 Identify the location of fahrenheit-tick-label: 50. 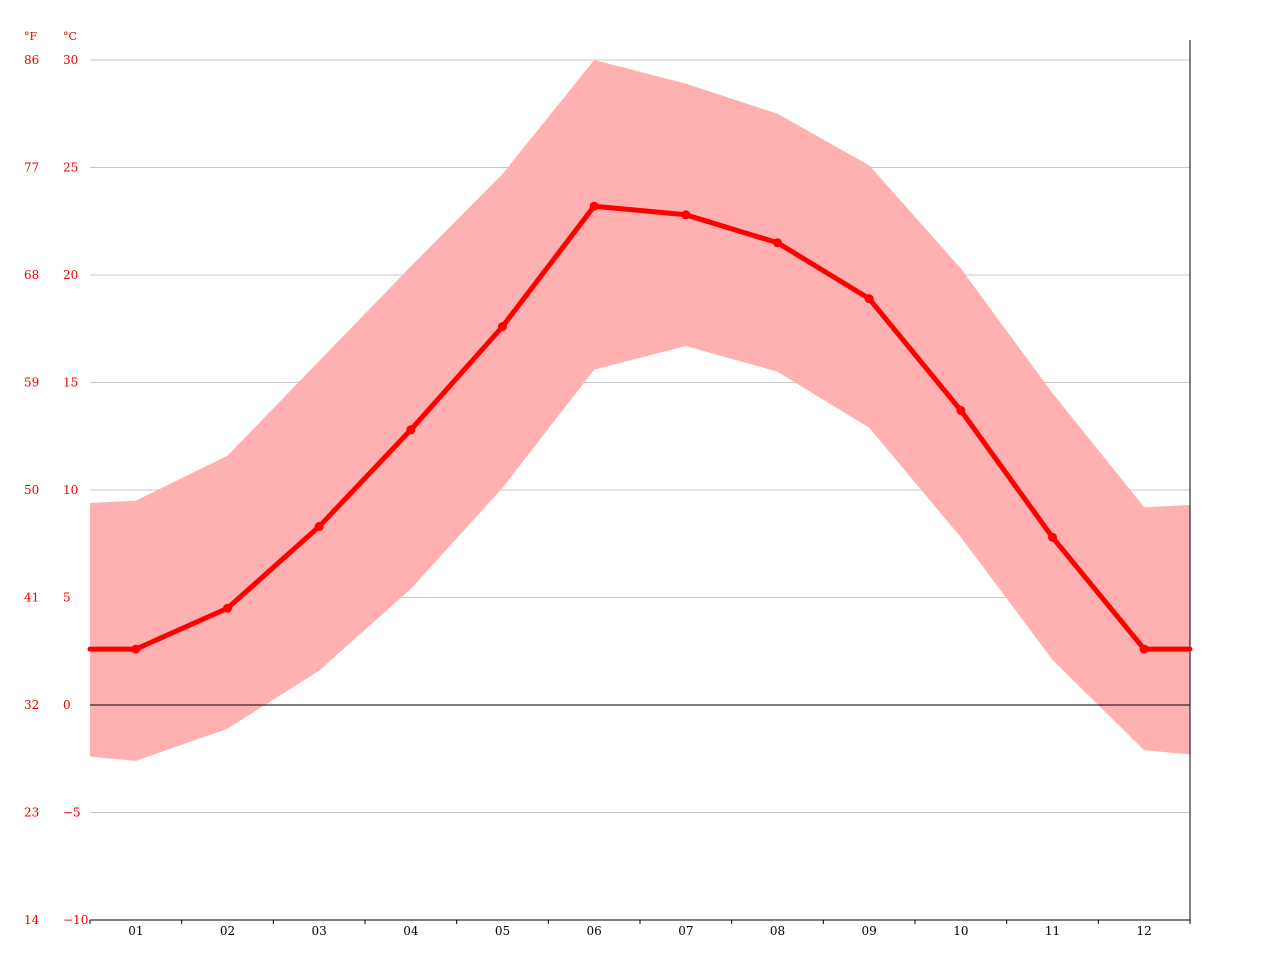
(31, 490).